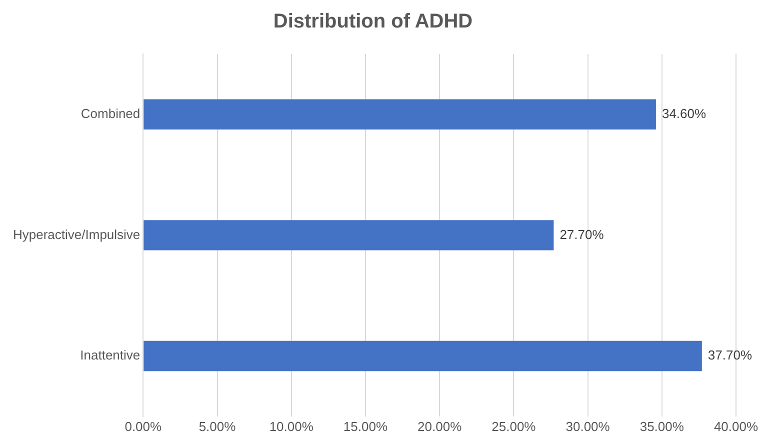  I want to click on data-label: 37.70%, so click(730, 355).